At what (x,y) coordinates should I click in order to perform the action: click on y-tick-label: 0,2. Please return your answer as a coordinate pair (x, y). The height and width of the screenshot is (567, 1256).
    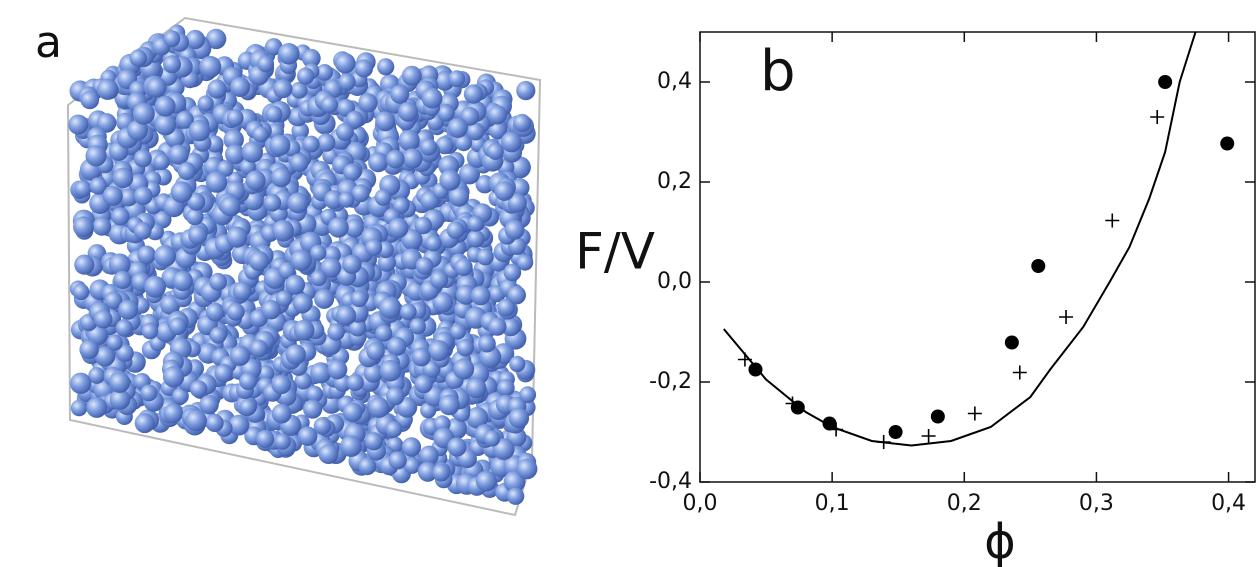
    Looking at the image, I should click on (674, 181).